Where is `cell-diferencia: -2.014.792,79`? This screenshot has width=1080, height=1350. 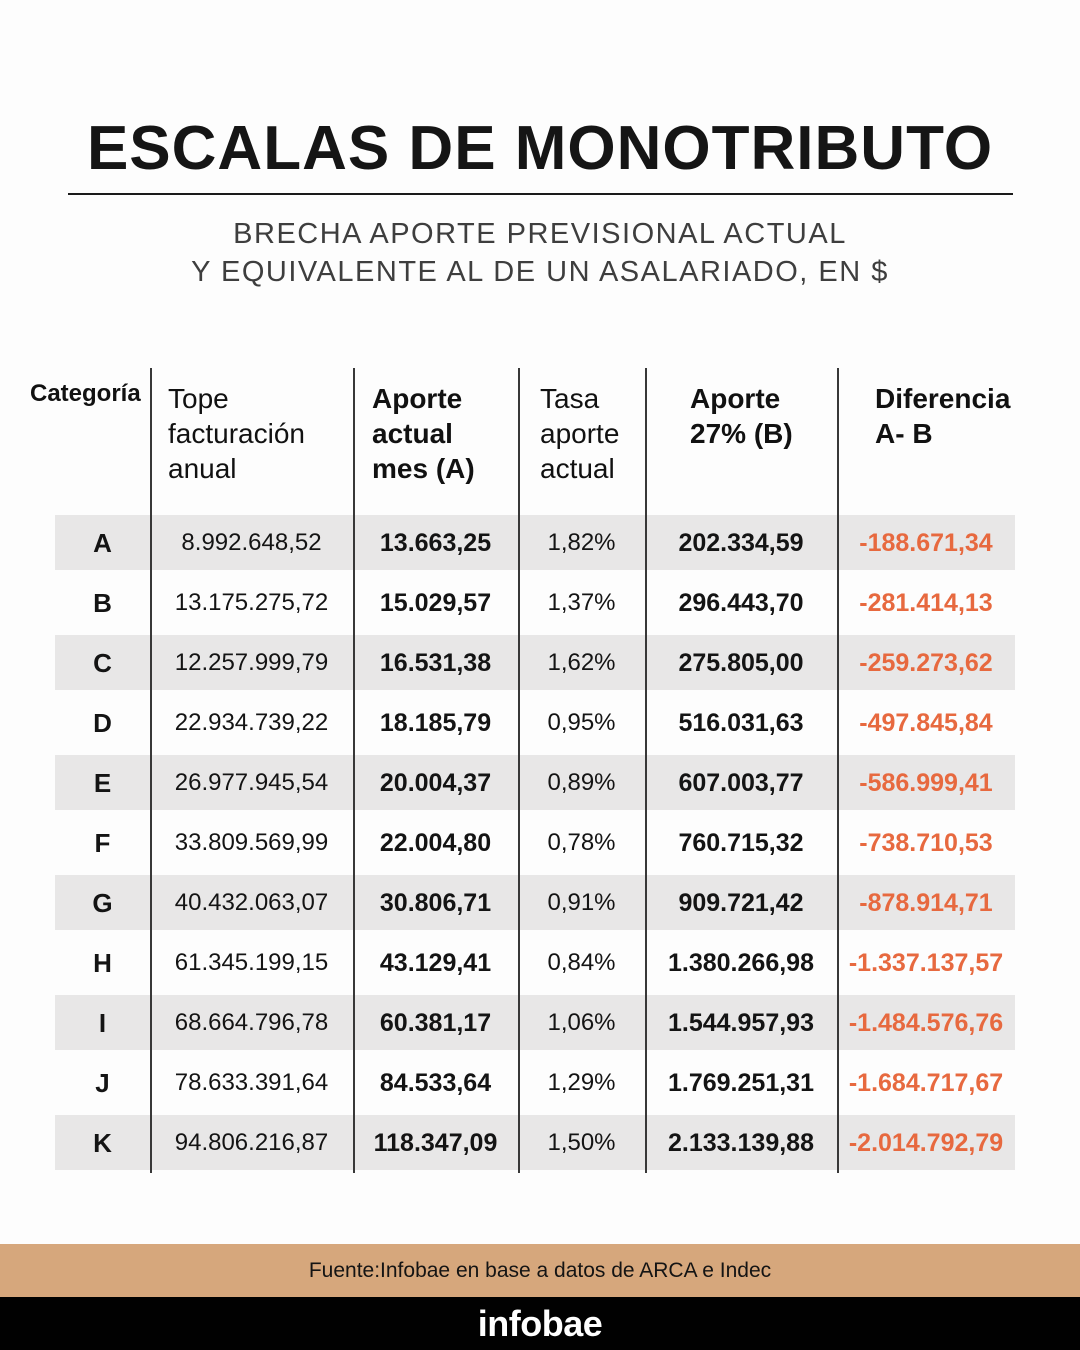 cell-diferencia: -2.014.792,79 is located at coordinates (926, 1142).